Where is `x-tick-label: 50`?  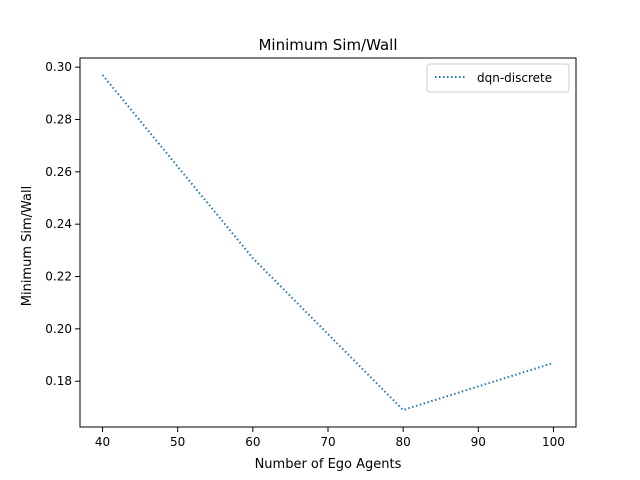 x-tick-label: 50 is located at coordinates (177, 442).